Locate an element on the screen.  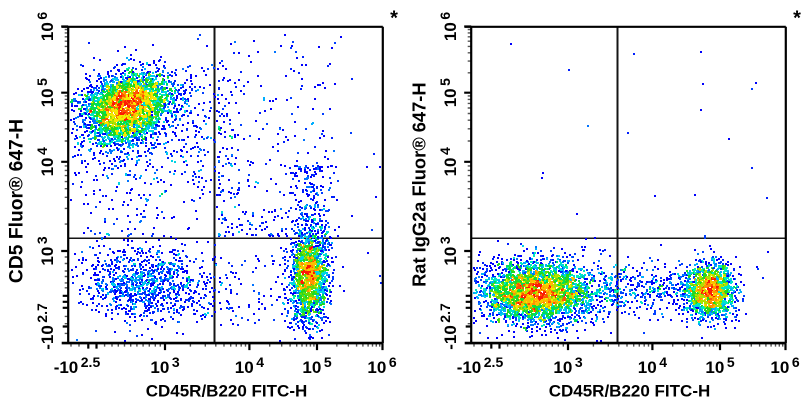
svg-text: Rat IgG2a Fluor® 647-H is located at coordinates (418, 184).